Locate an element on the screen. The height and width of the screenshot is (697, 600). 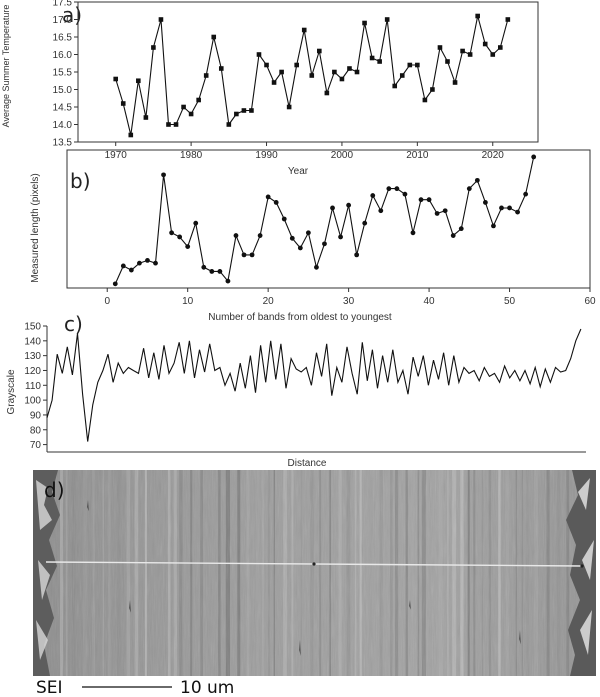
sei-detector-label: SEI is located at coordinates (49, 687).